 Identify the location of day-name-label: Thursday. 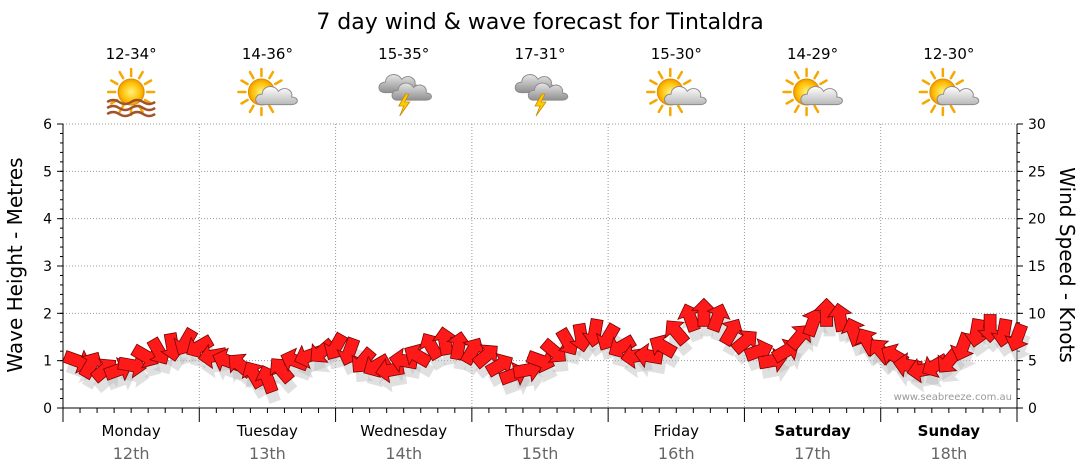
(539, 431).